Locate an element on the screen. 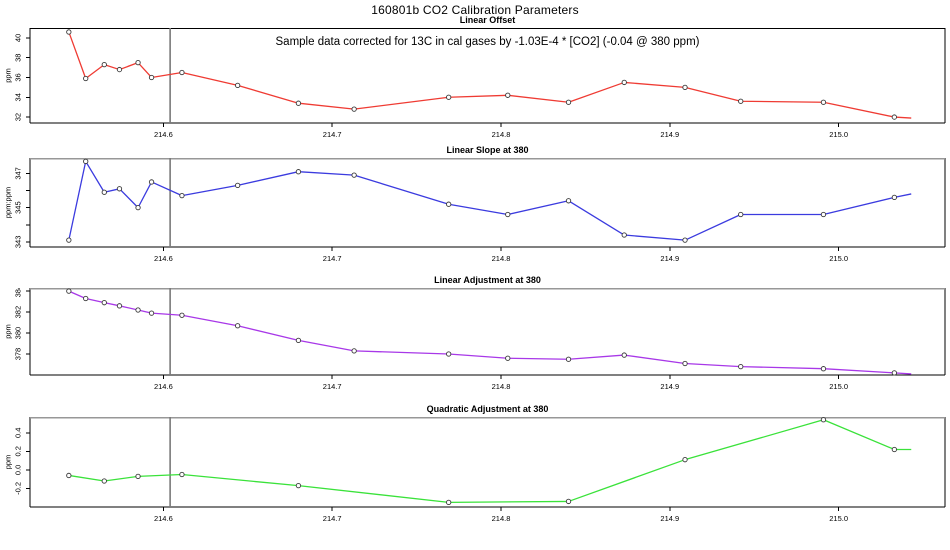 The image size is (950, 550). y-tick-label: -0.2 is located at coordinates (18, 488).